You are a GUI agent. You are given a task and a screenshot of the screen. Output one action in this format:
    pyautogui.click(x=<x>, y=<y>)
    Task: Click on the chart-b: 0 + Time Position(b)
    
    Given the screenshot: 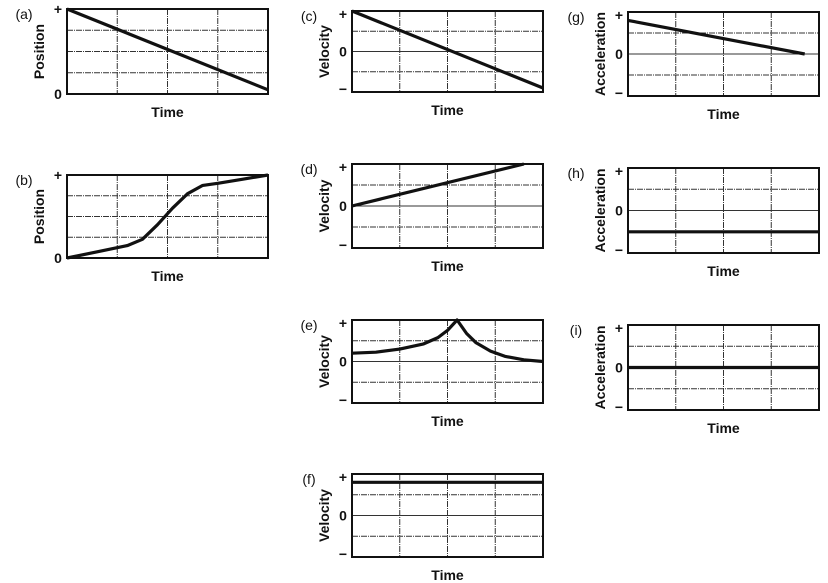 What is the action you would take?
    pyautogui.click(x=142, y=225)
    